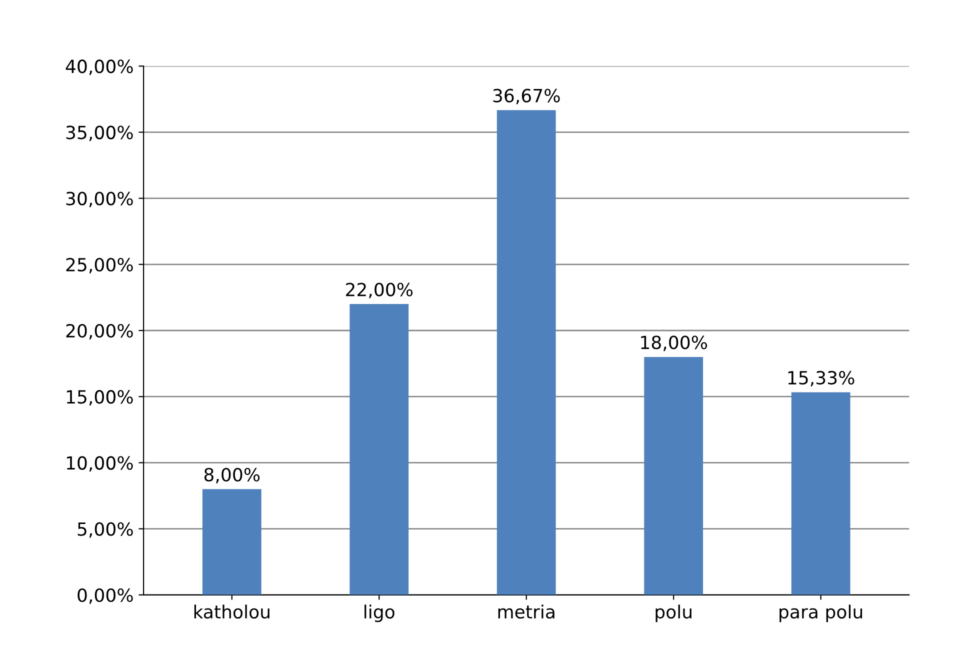  What do you see at coordinates (379, 290) in the screenshot?
I see `data-label: 22,00%` at bounding box center [379, 290].